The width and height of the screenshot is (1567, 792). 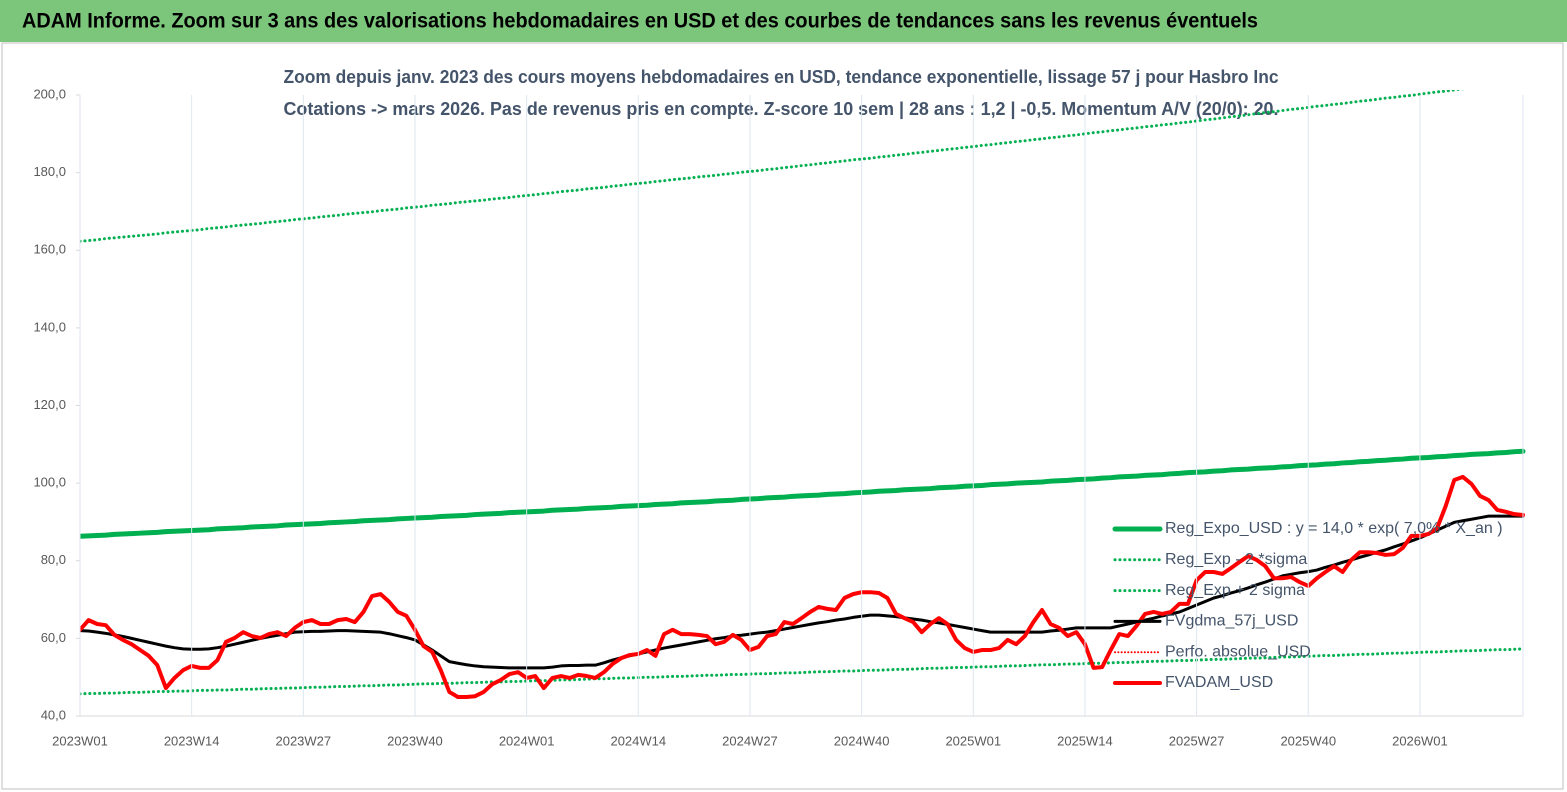 What do you see at coordinates (49, 326) in the screenshot?
I see `y-tick-label: 140,0` at bounding box center [49, 326].